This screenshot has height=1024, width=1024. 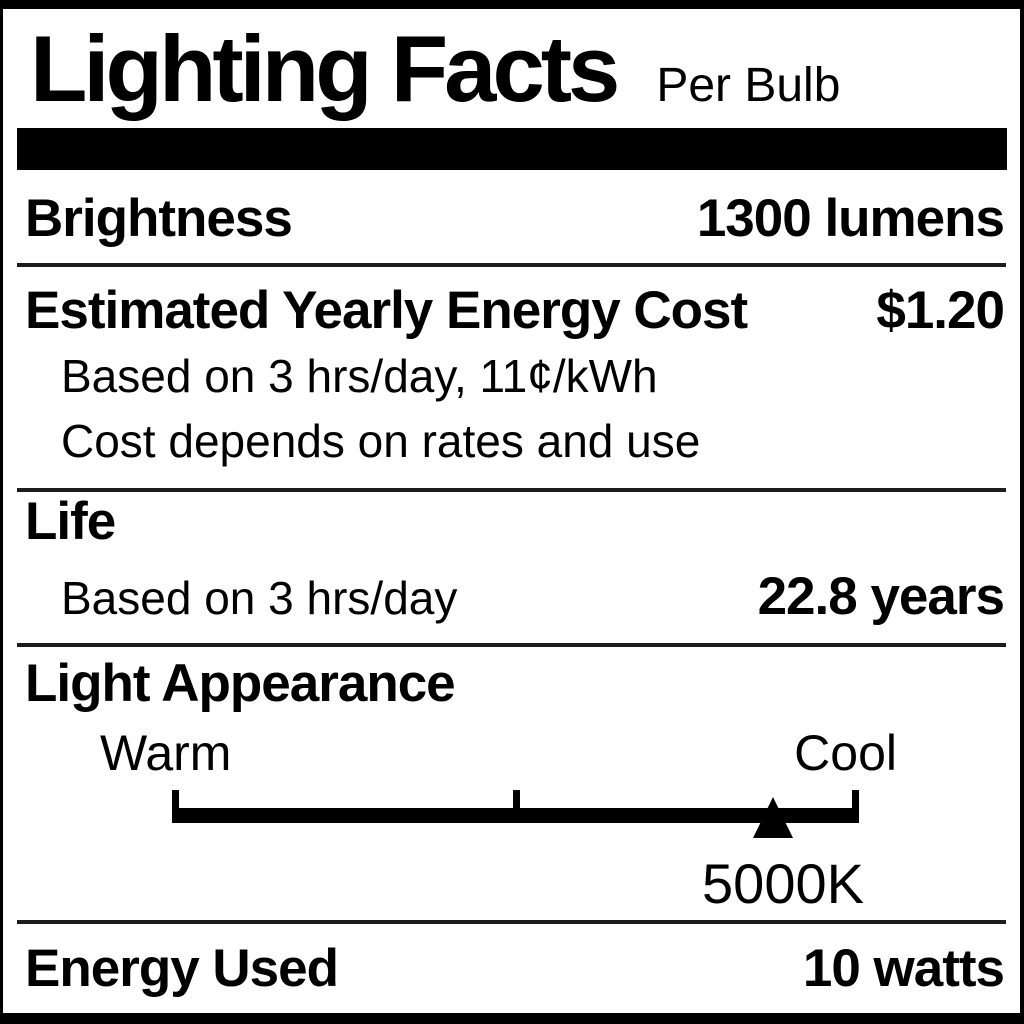 What do you see at coordinates (533, 596) in the screenshot?
I see `life-row: Based on 3 hrs/day 22.8 years` at bounding box center [533, 596].